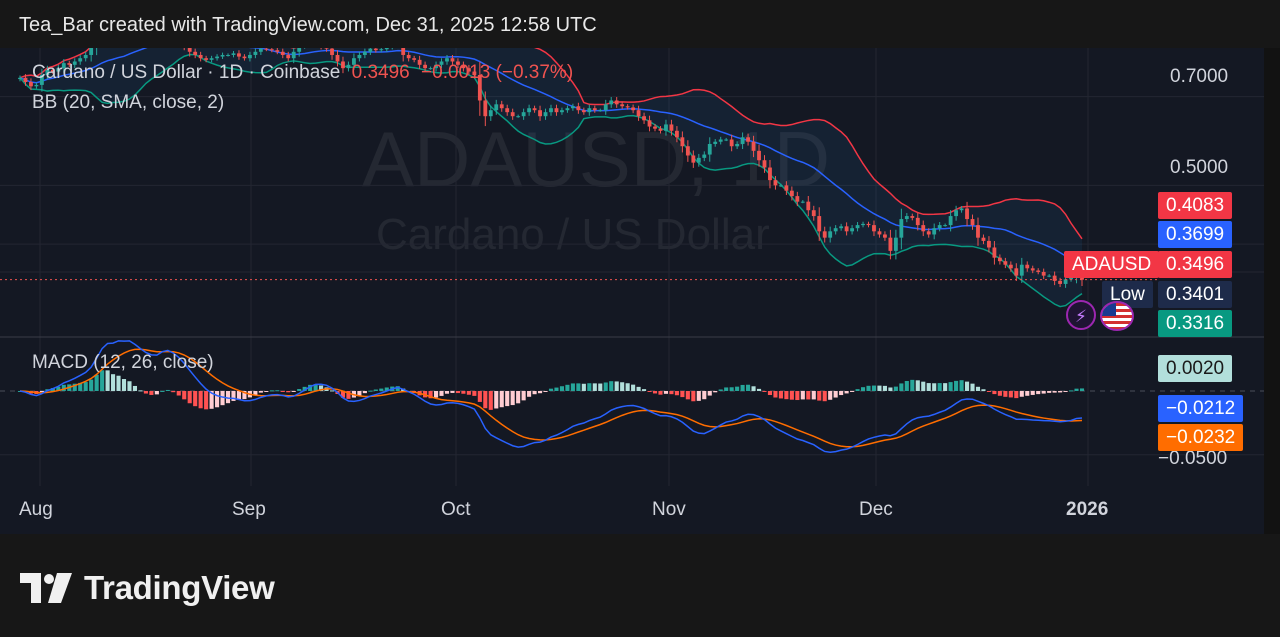  Describe the element at coordinates (1081, 315) in the screenshot. I see `flash-icon: ⚡` at that location.